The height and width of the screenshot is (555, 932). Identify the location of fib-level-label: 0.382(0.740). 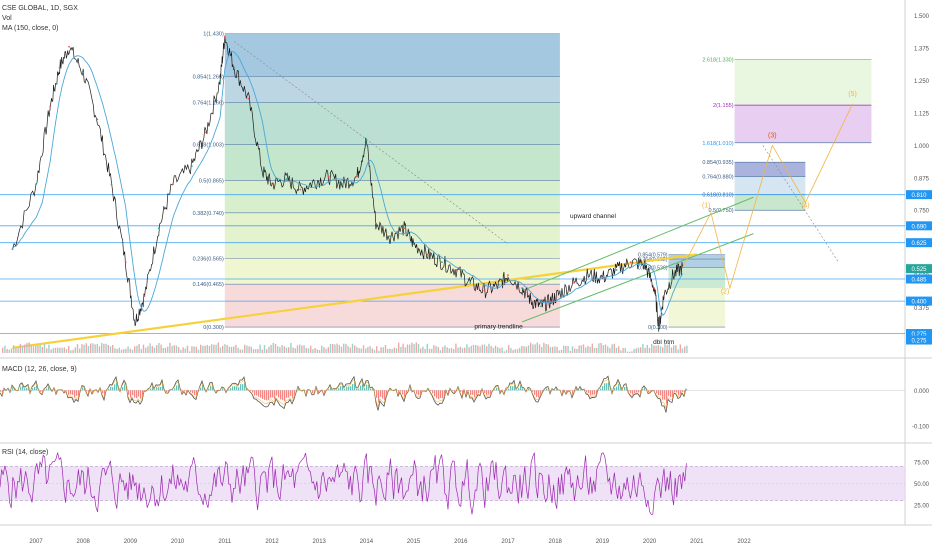
(208, 214).